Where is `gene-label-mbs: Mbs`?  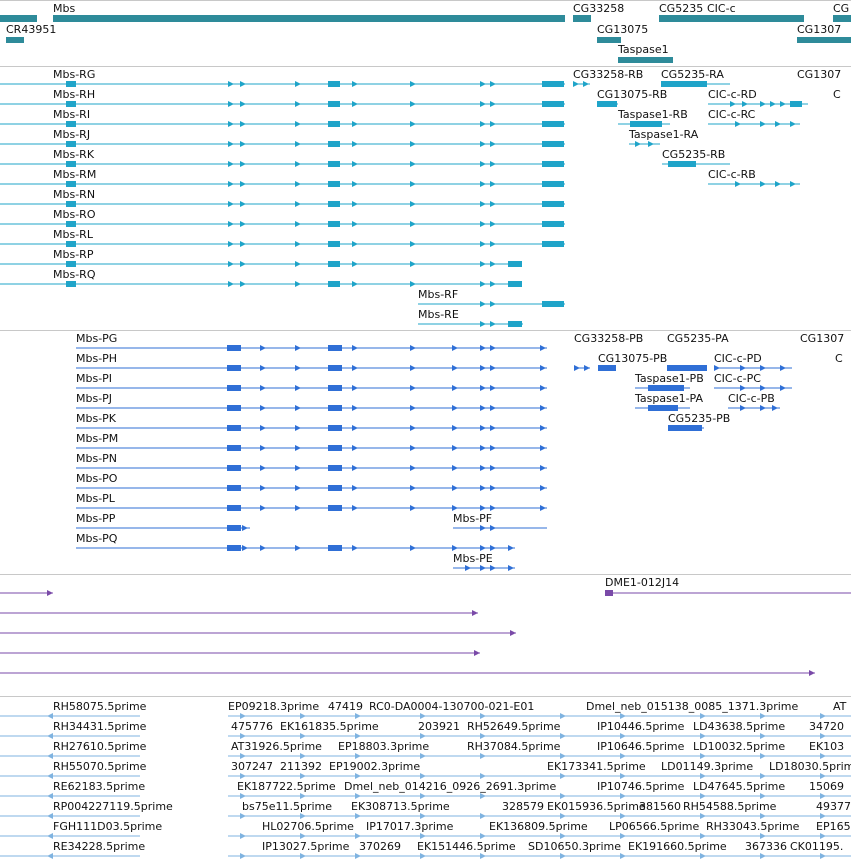
gene-label-mbs: Mbs is located at coordinates (64, 8).